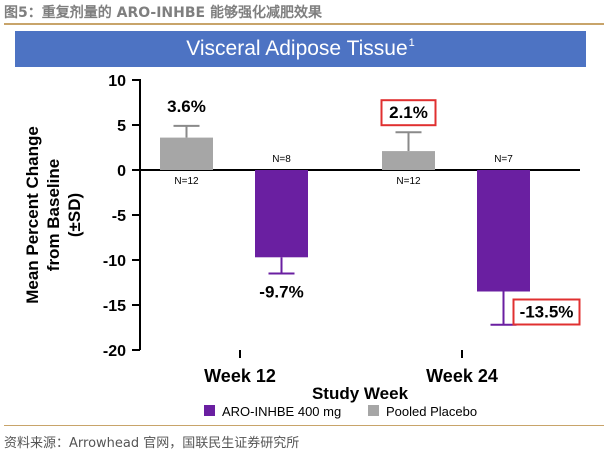 This screenshot has width=611, height=465. What do you see at coordinates (119, 216) in the screenshot?
I see `y-tick-label: -5` at bounding box center [119, 216].